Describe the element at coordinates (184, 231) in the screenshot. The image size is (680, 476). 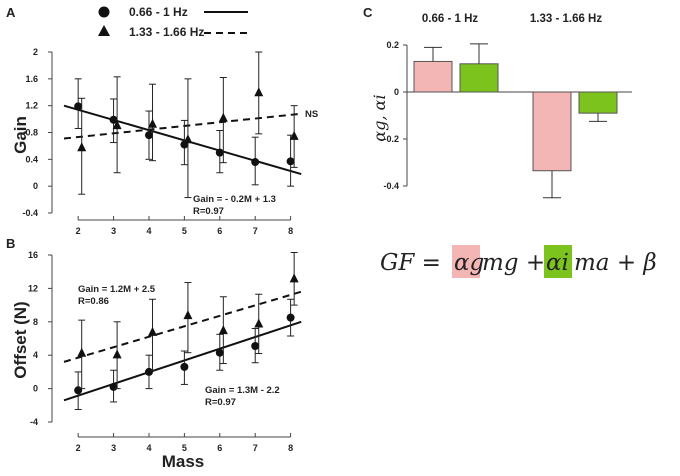
I see `panel-a-xtick-label: 5` at that location.